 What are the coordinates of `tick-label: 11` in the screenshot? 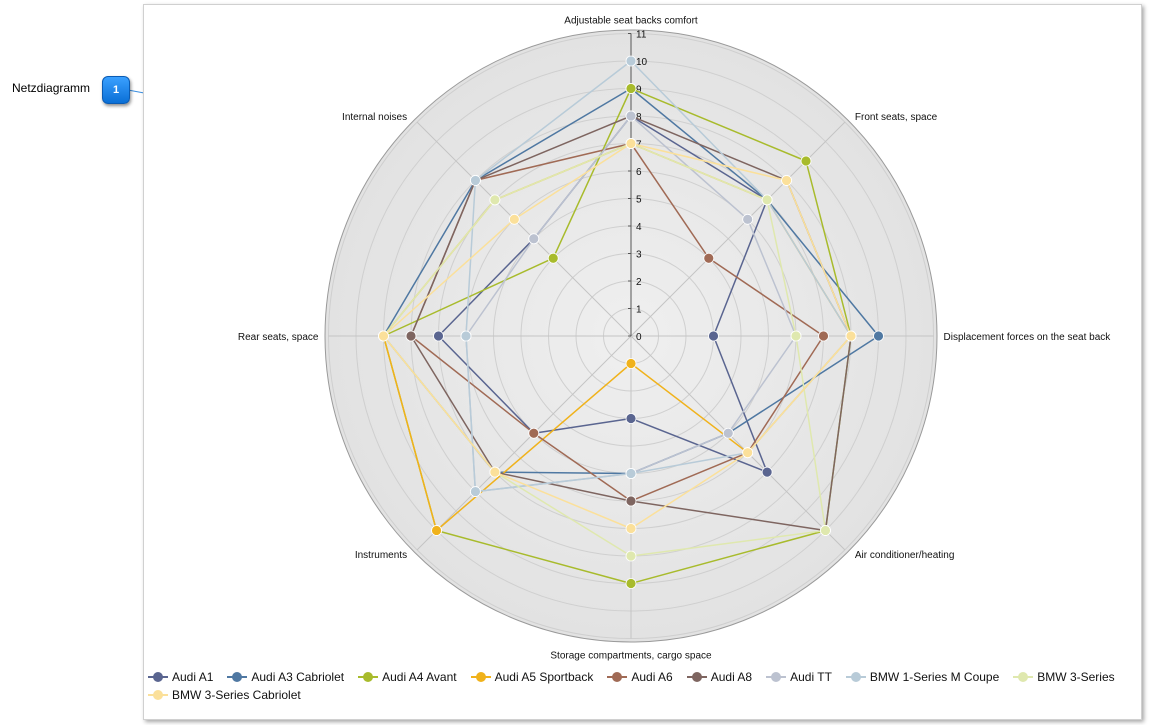 It's located at (641, 35).